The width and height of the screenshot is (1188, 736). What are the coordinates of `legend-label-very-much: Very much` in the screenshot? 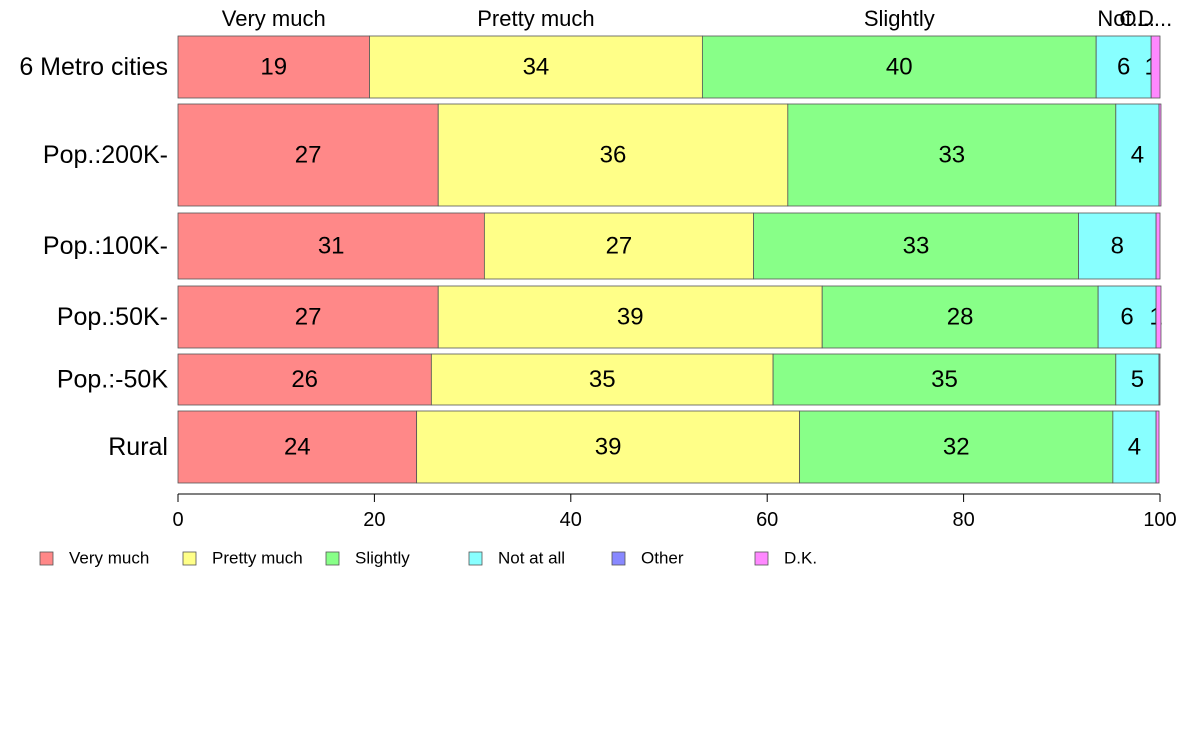 It's located at (109, 558).